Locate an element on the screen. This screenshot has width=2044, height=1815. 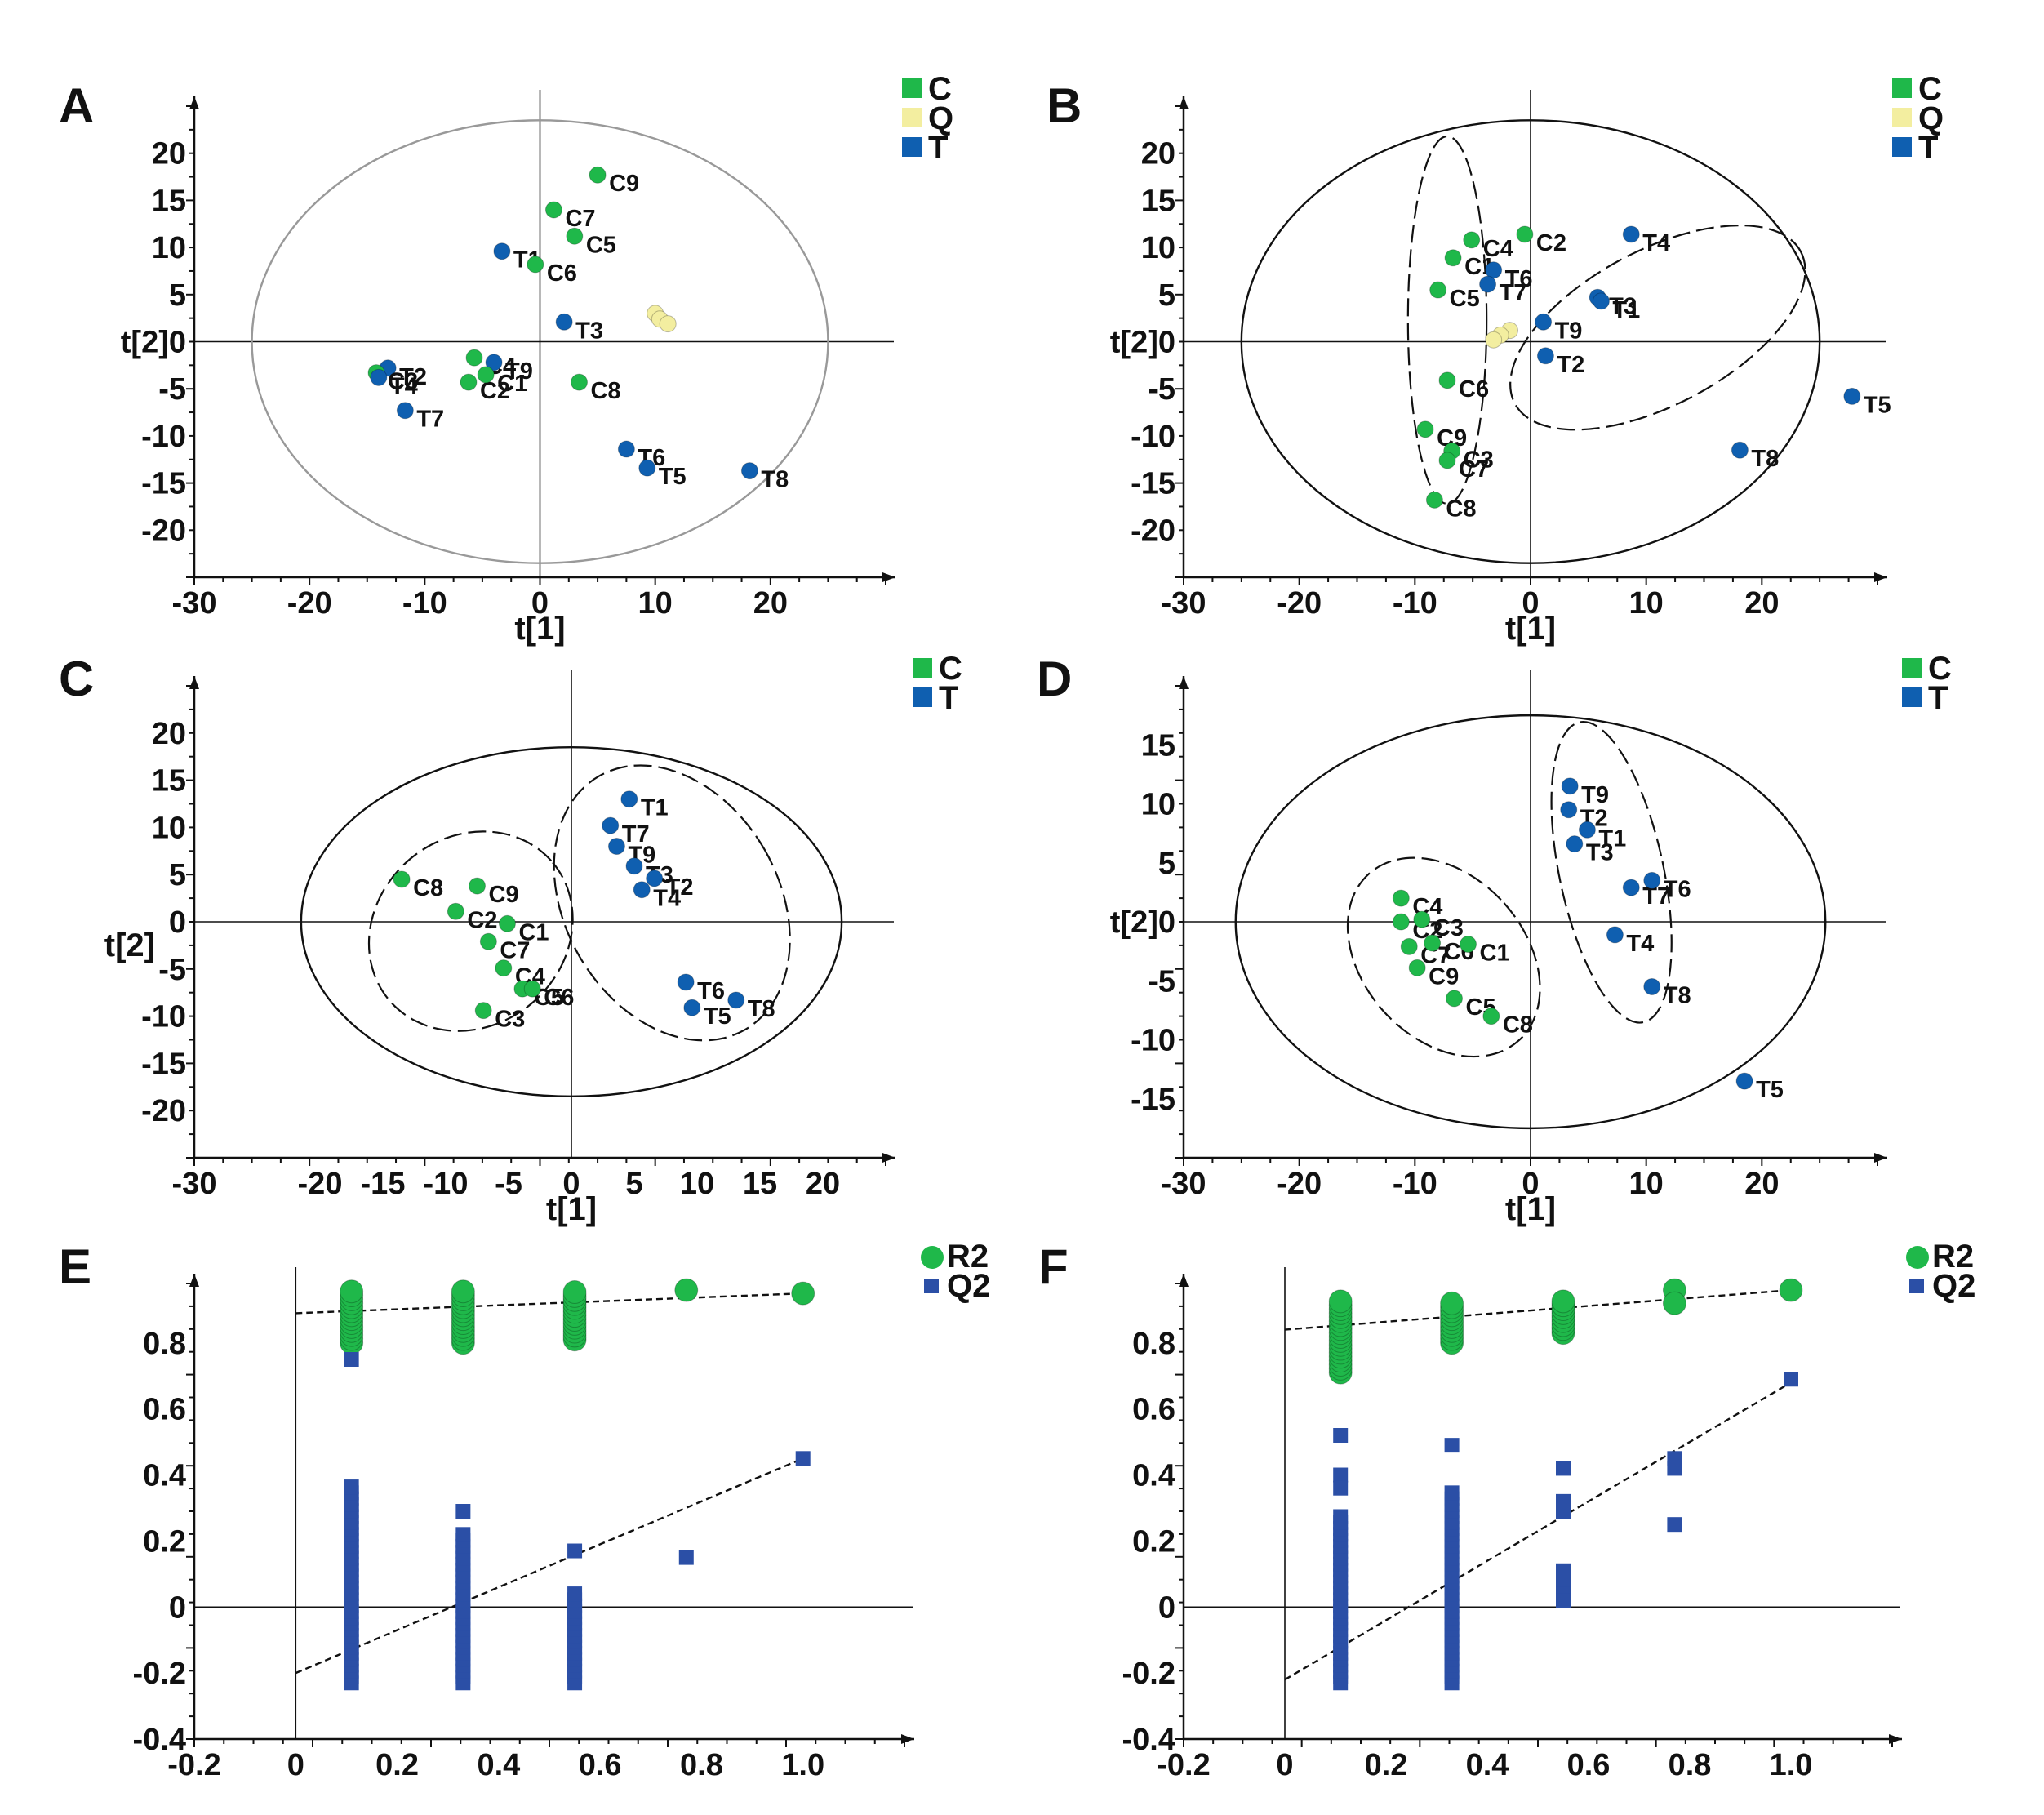
panel-letter: A is located at coordinates (76, 106).